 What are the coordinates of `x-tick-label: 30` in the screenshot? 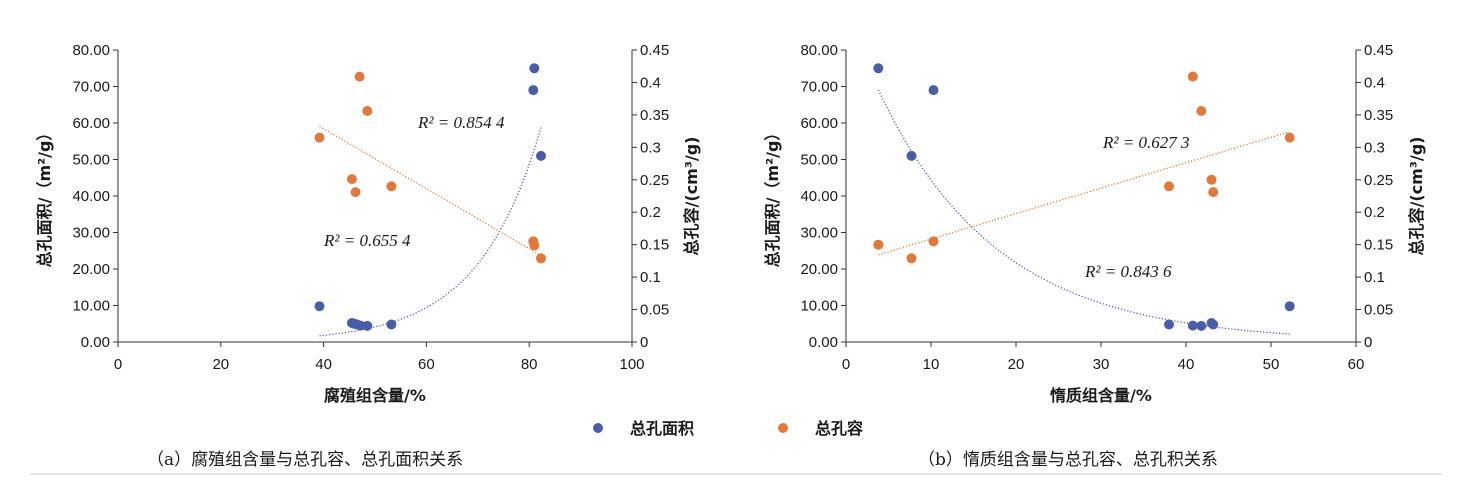 It's located at (1101, 364).